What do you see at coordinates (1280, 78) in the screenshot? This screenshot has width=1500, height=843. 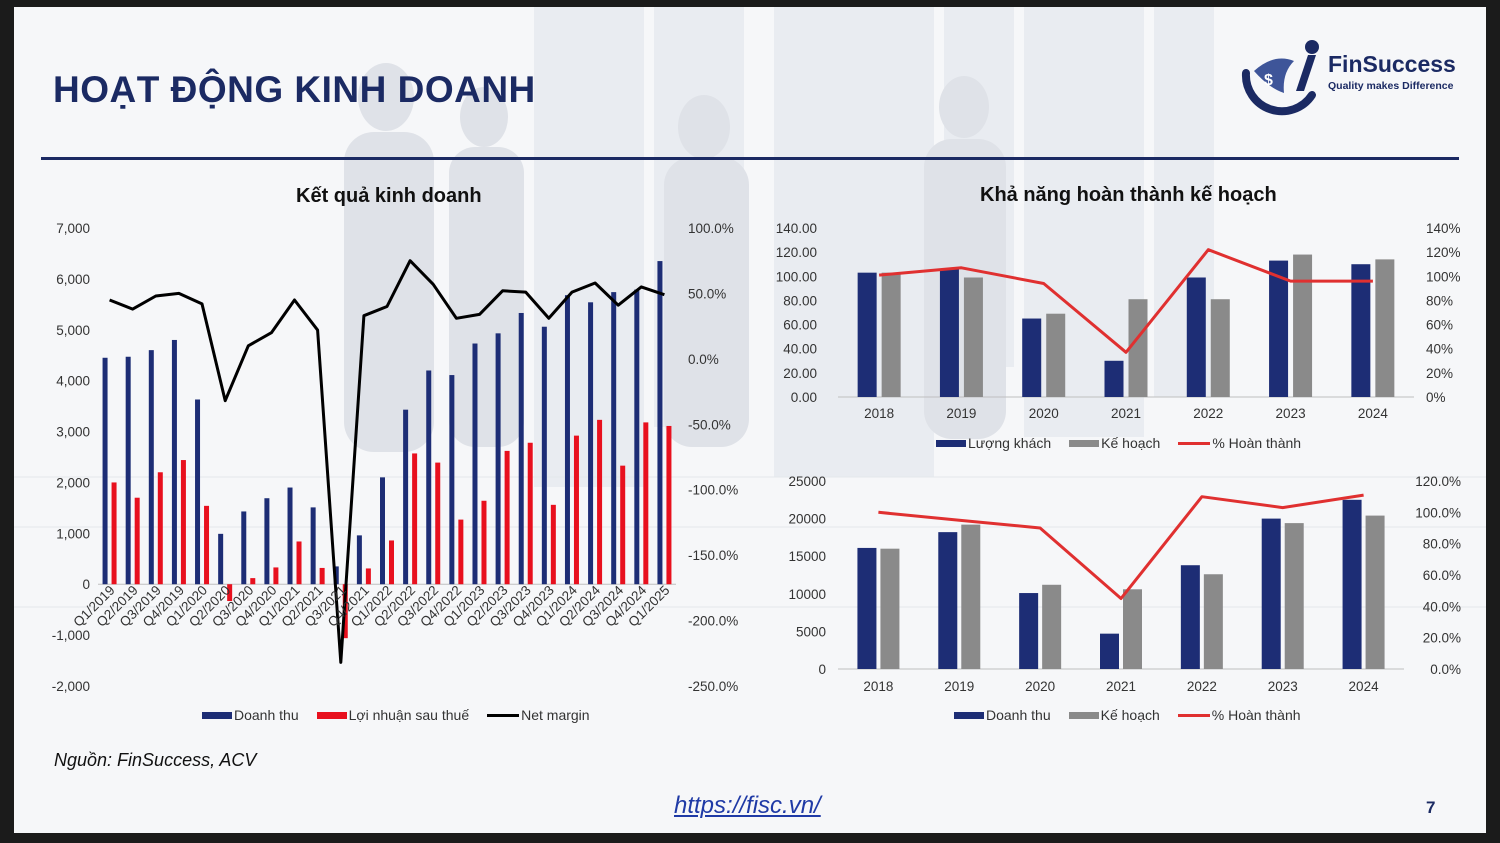 I see `logo-mark-icon: $` at bounding box center [1280, 78].